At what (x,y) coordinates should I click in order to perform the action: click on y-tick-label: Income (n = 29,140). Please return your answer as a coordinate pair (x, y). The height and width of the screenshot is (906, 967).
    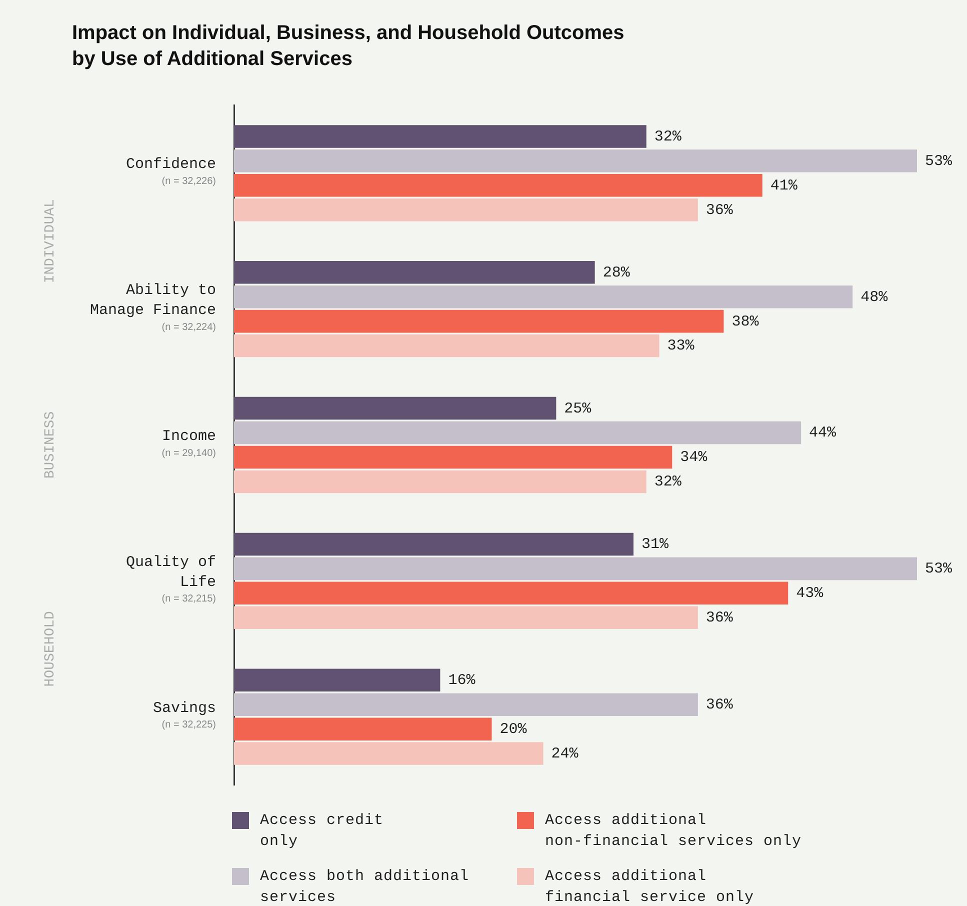
    Looking at the image, I should click on (189, 443).